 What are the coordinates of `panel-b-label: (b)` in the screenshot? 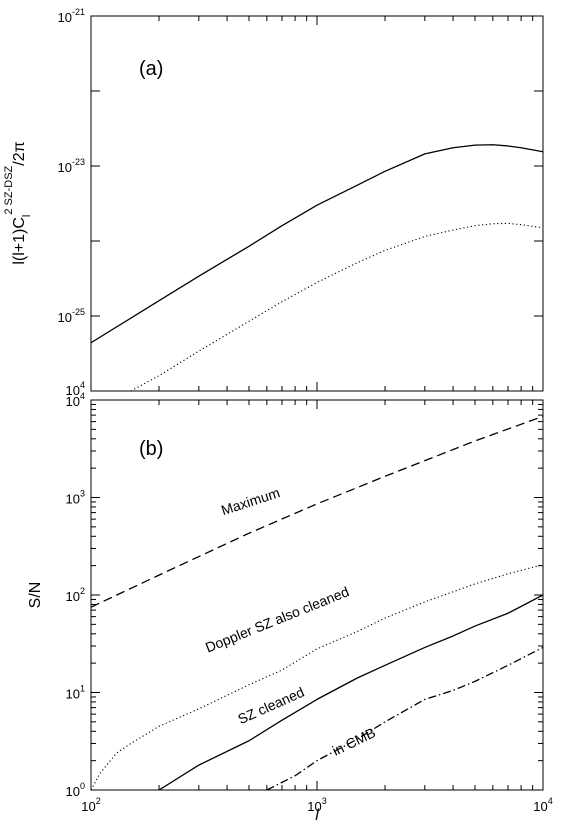 It's located at (151, 449).